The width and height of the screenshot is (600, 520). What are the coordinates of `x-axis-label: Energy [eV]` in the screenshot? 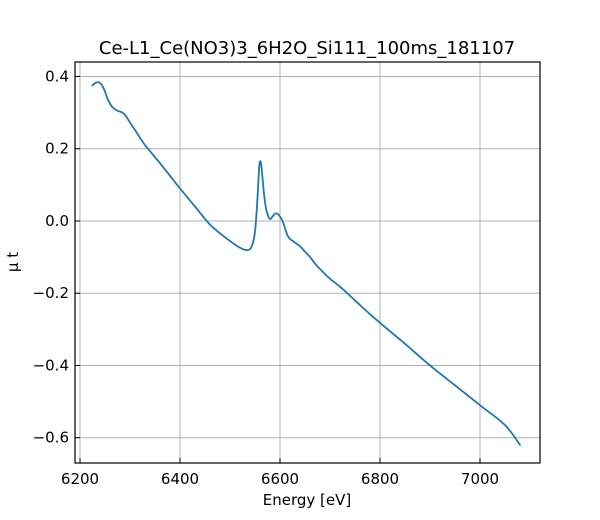 It's located at (307, 500).